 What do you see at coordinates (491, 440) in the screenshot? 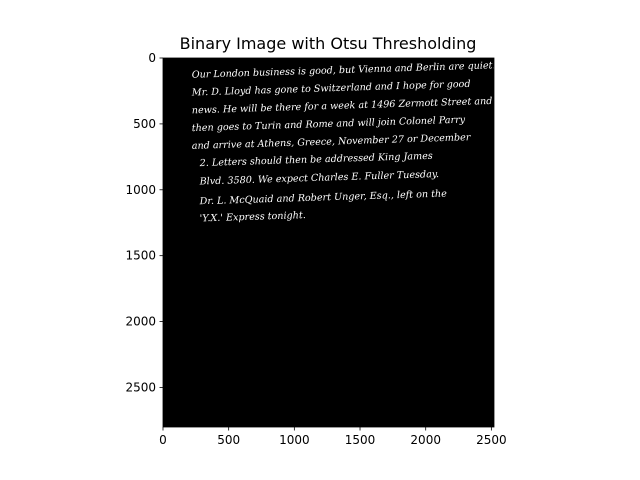
I see `x-tick-label: 2500` at bounding box center [491, 440].